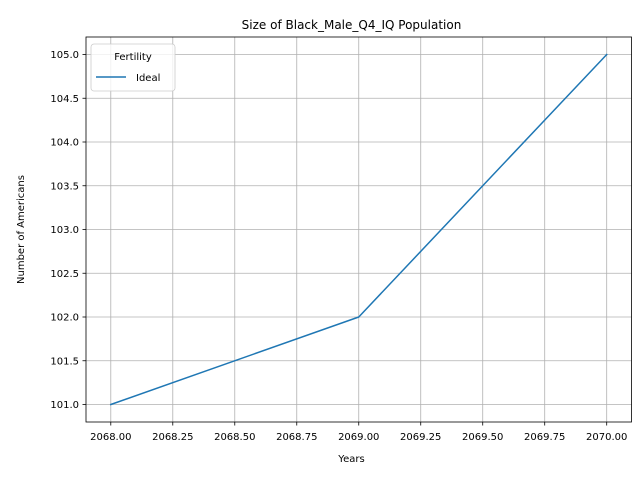 The height and width of the screenshot is (480, 640). What do you see at coordinates (64, 274) in the screenshot?
I see `y-tick-label: 102.5` at bounding box center [64, 274].